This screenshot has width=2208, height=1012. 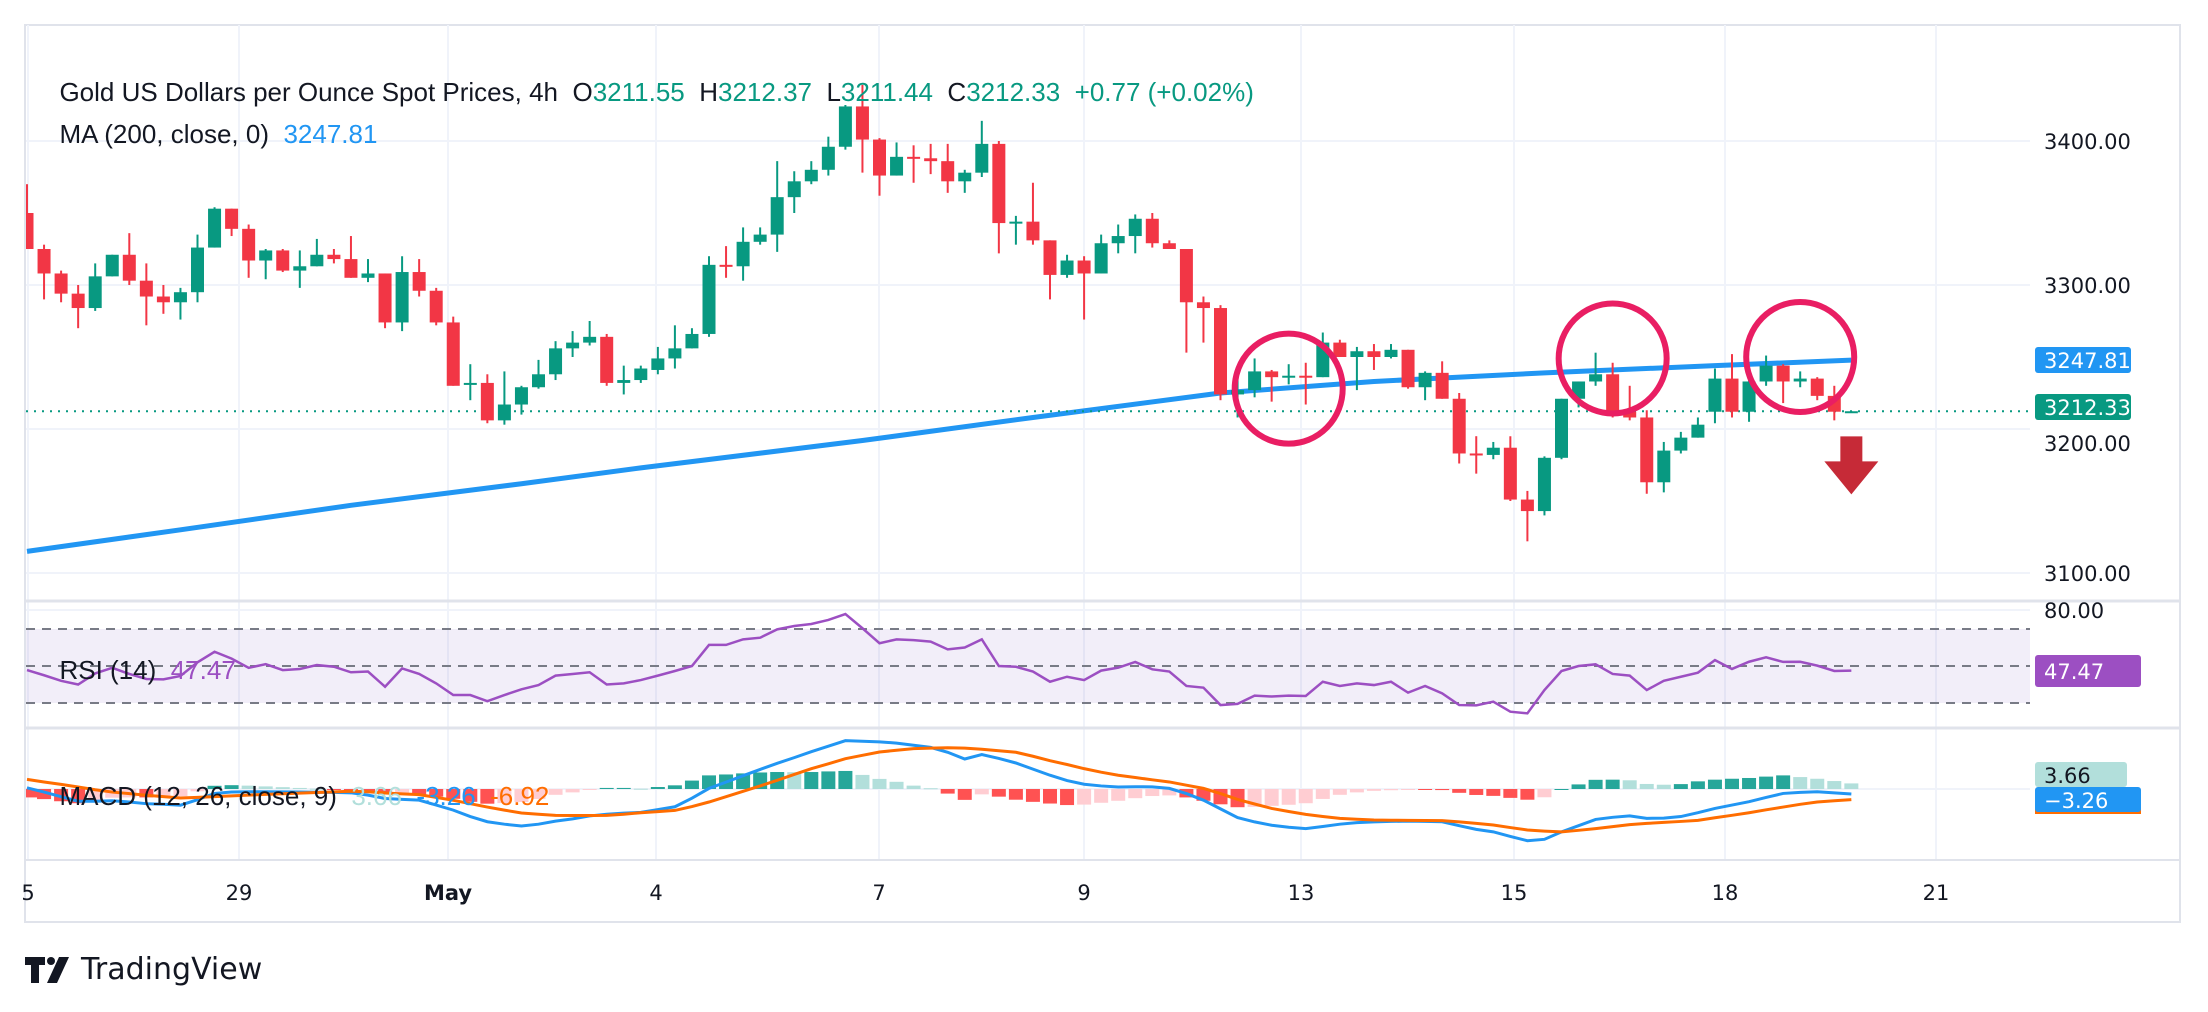 What do you see at coordinates (2074, 611) in the screenshot?
I see `rsi-tick: 80.00` at bounding box center [2074, 611].